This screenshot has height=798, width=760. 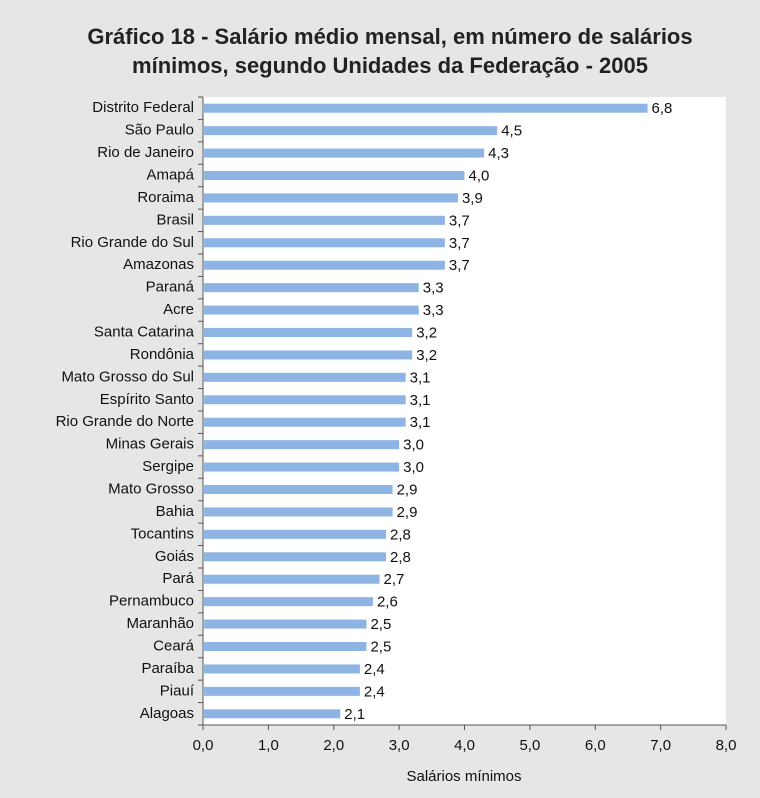 What do you see at coordinates (472, 198) in the screenshot?
I see `value-label: 3,9` at bounding box center [472, 198].